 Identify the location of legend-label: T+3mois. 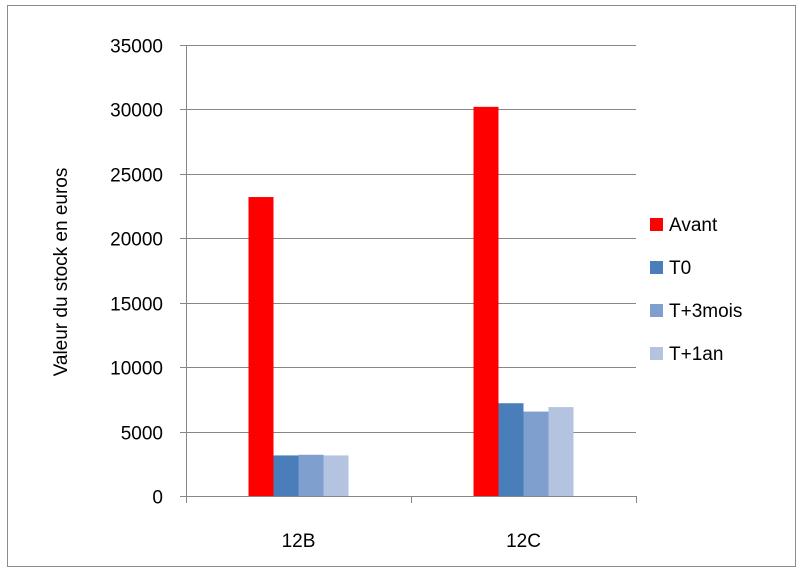
(705, 311).